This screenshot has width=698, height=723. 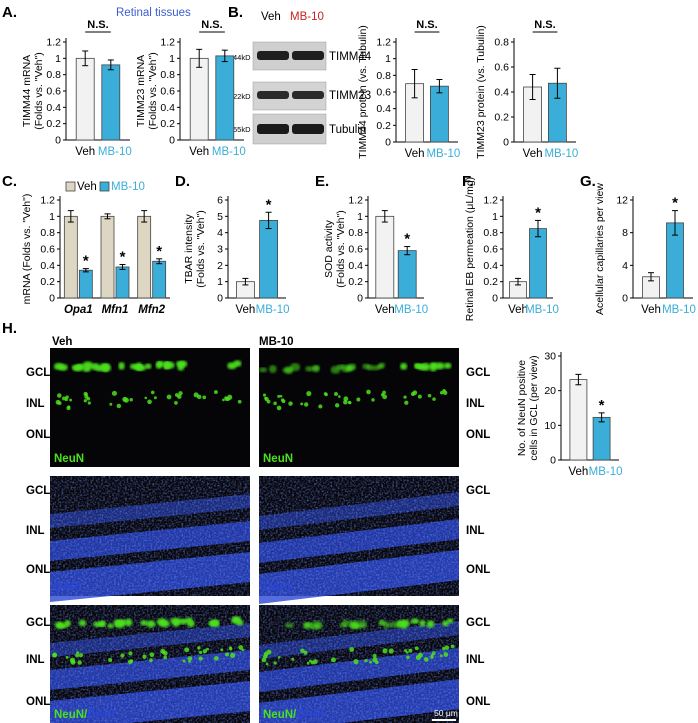 I want to click on stain-label-part: DAPI, so click(x=276, y=588).